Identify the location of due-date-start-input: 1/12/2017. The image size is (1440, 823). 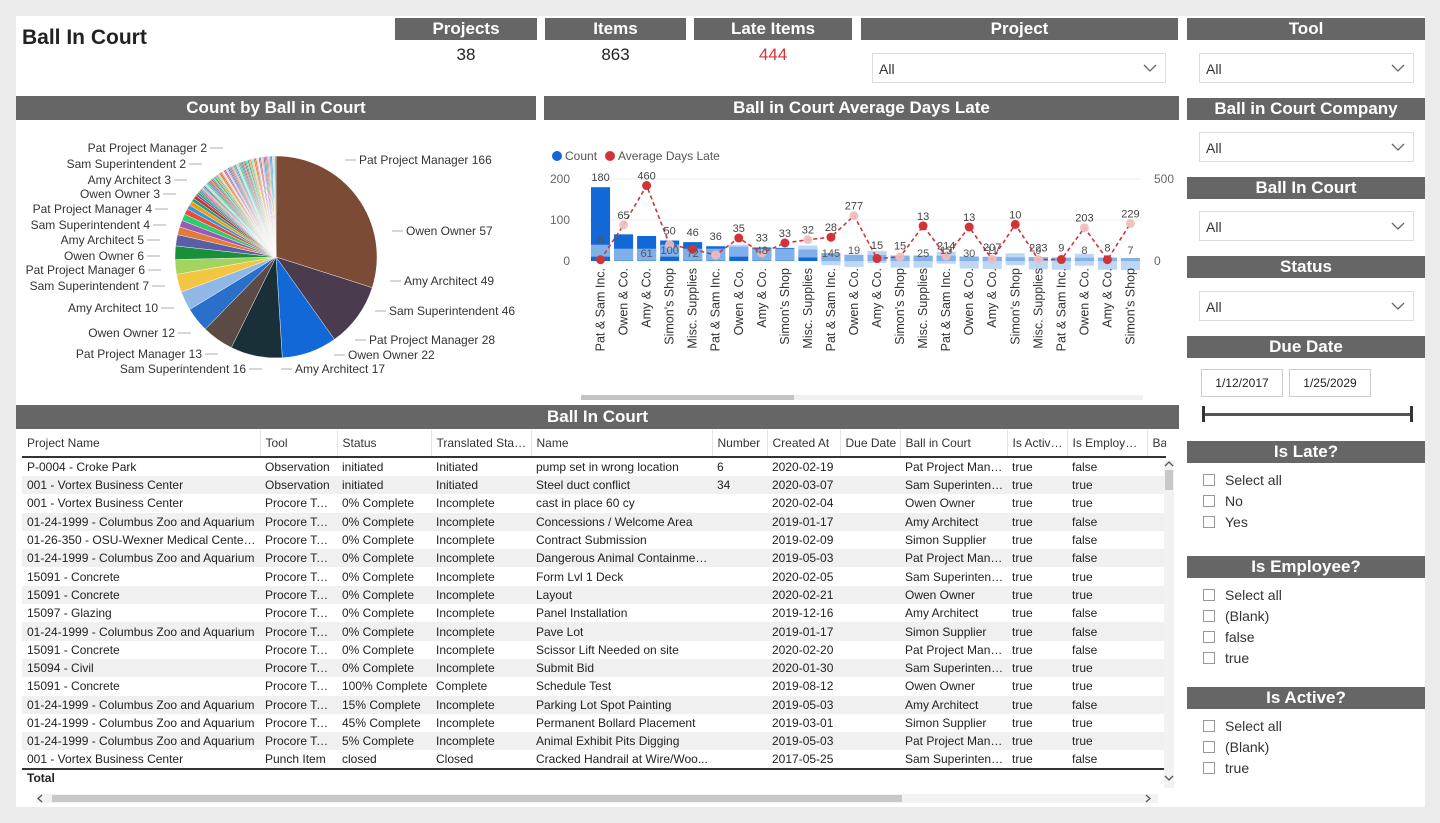
(1242, 383).